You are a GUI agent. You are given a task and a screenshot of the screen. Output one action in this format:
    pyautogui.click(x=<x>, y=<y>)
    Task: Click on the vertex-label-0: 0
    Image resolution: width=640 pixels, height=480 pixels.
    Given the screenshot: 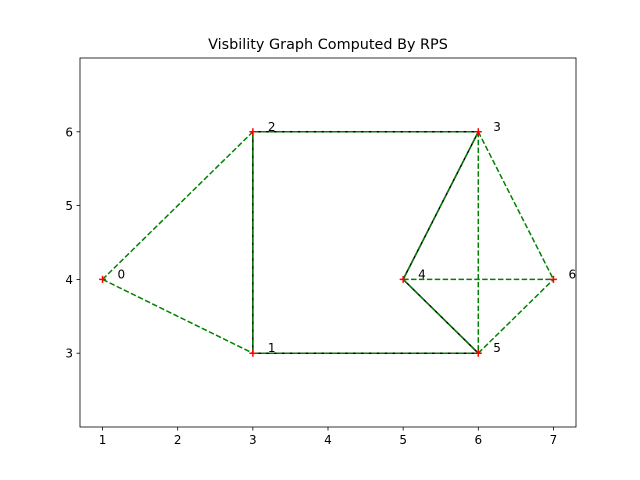 What is the action you would take?
    pyautogui.click(x=122, y=274)
    